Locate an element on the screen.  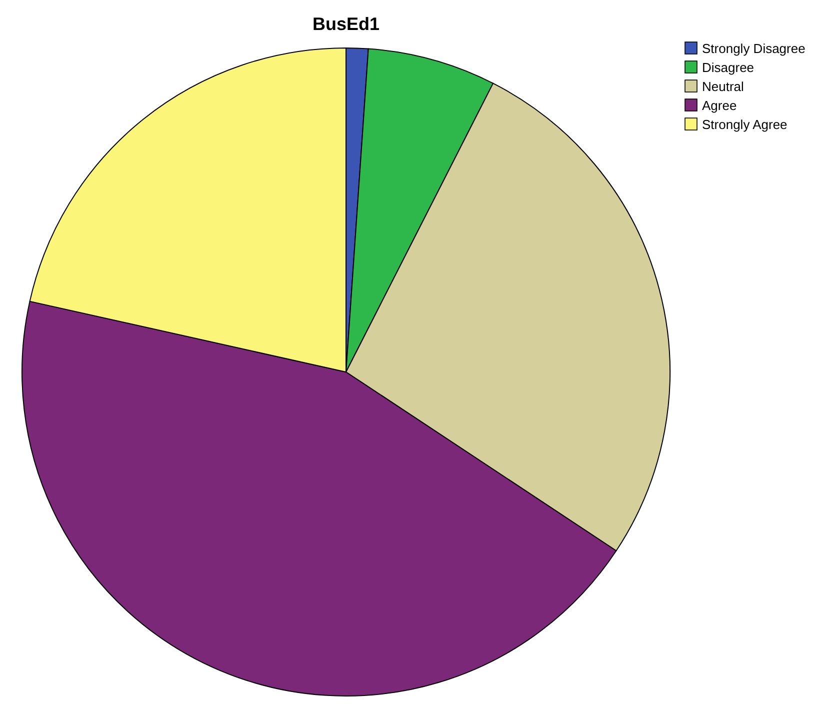
legend-label: Agree is located at coordinates (719, 105).